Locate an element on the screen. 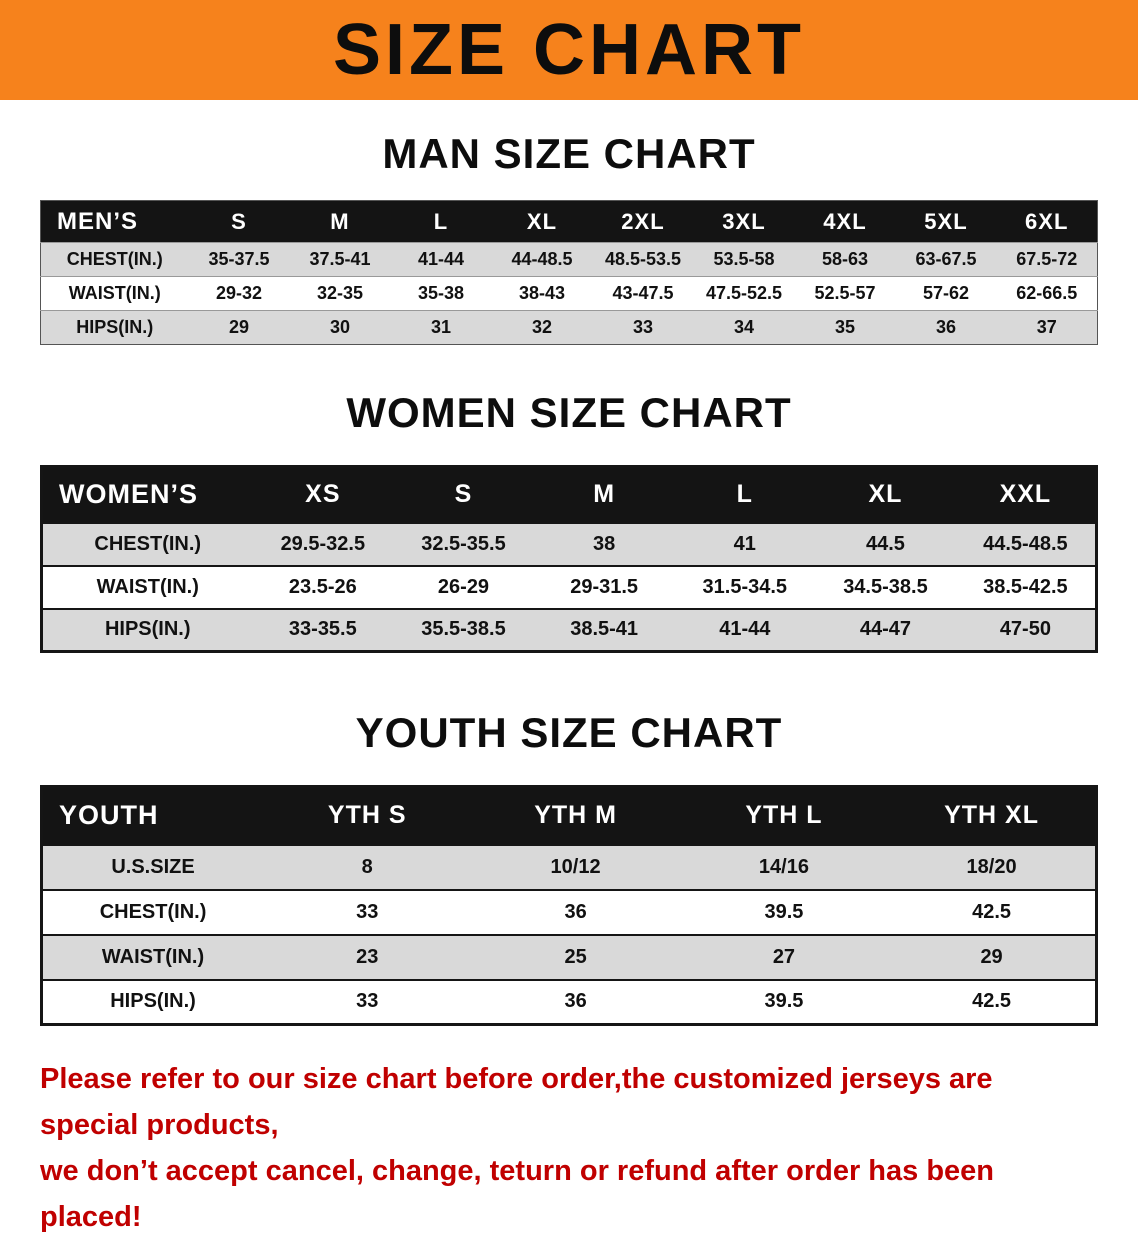 The image size is (1138, 1240). measurement-value: 48.5-53.5 is located at coordinates (642, 259).